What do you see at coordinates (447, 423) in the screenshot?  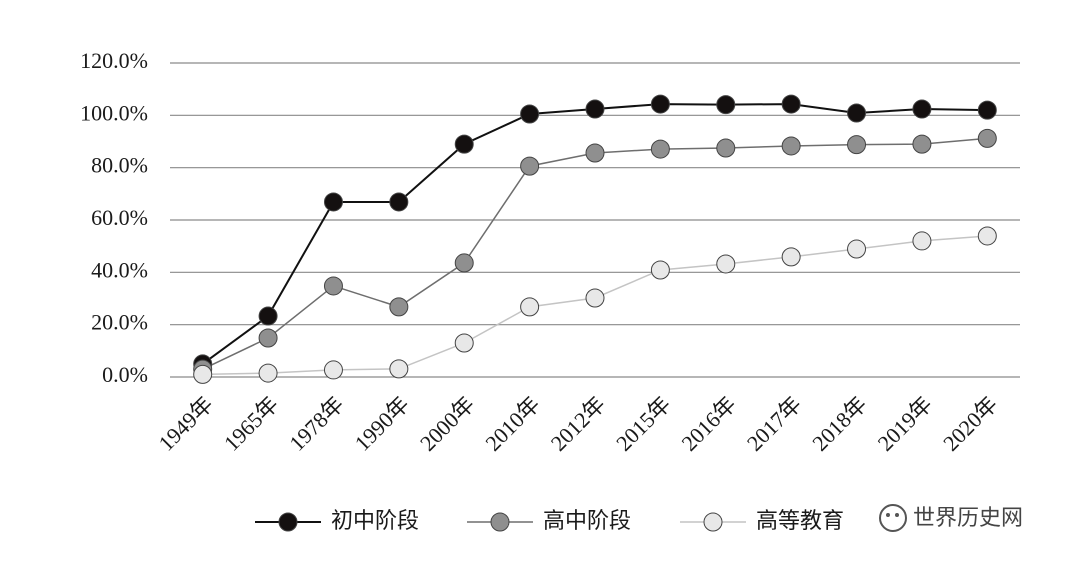 I see `x-tick-label: 2000年` at bounding box center [447, 423].